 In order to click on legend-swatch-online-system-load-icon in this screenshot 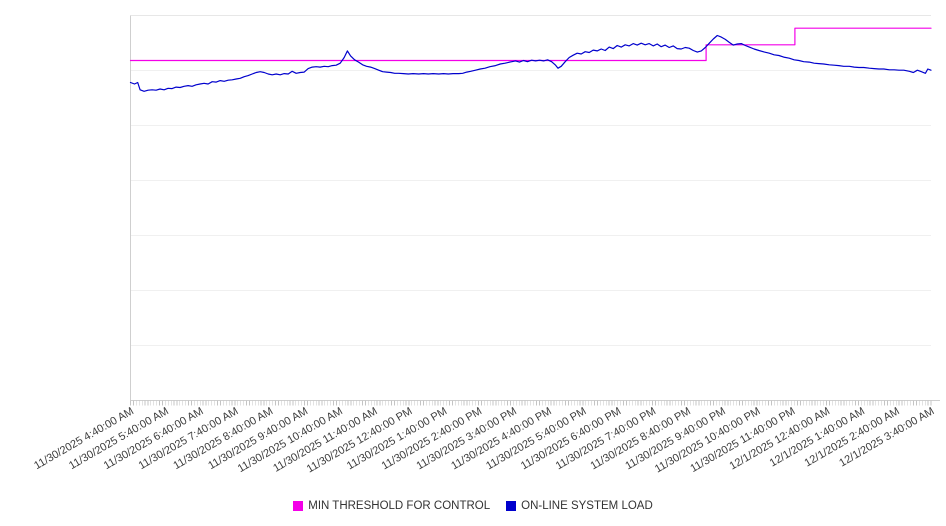, I will do `click(511, 506)`.